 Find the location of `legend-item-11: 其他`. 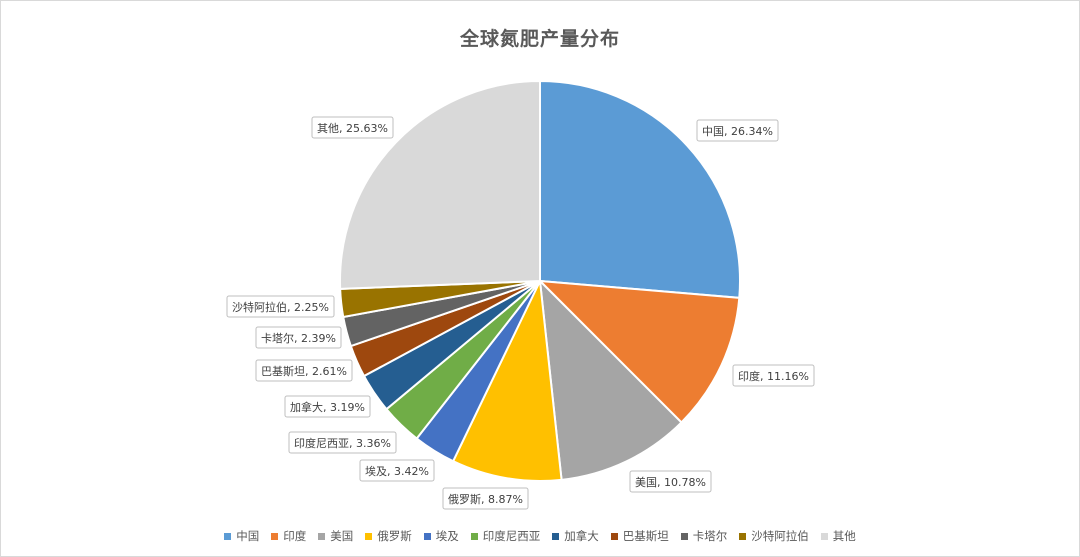

legend-item-11: 其他 is located at coordinates (838, 536).